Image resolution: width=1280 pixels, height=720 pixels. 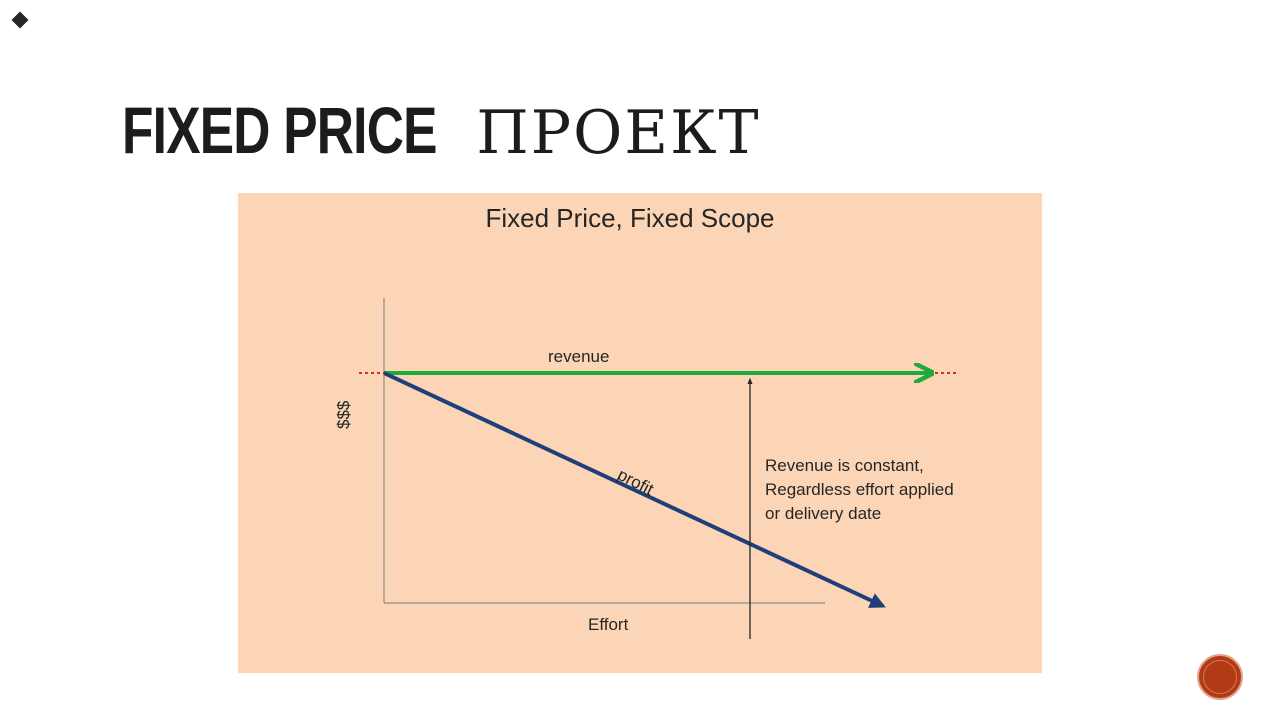 I want to click on slide-title-en: FIXED PRICE, so click(x=279, y=130).